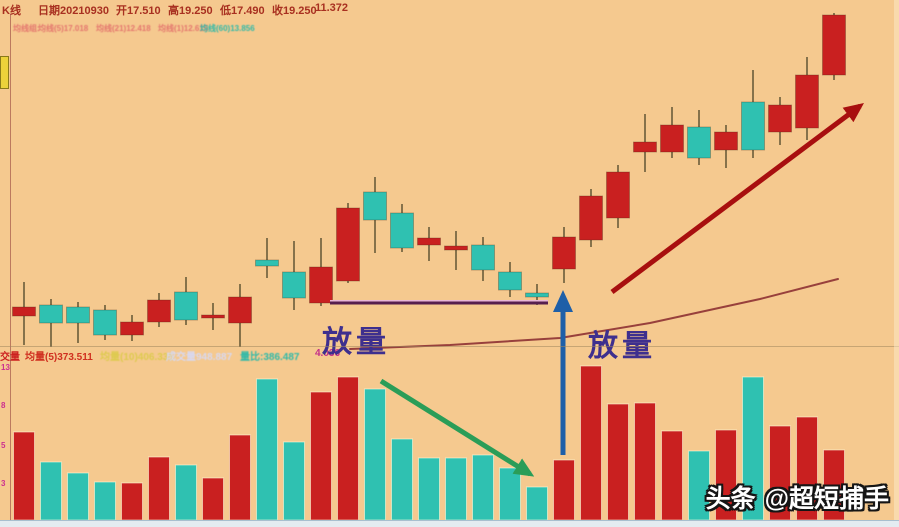 Image resolution: width=899 pixels, height=527 pixels. I want to click on vol-axis-label-3: 5, so click(3, 445).